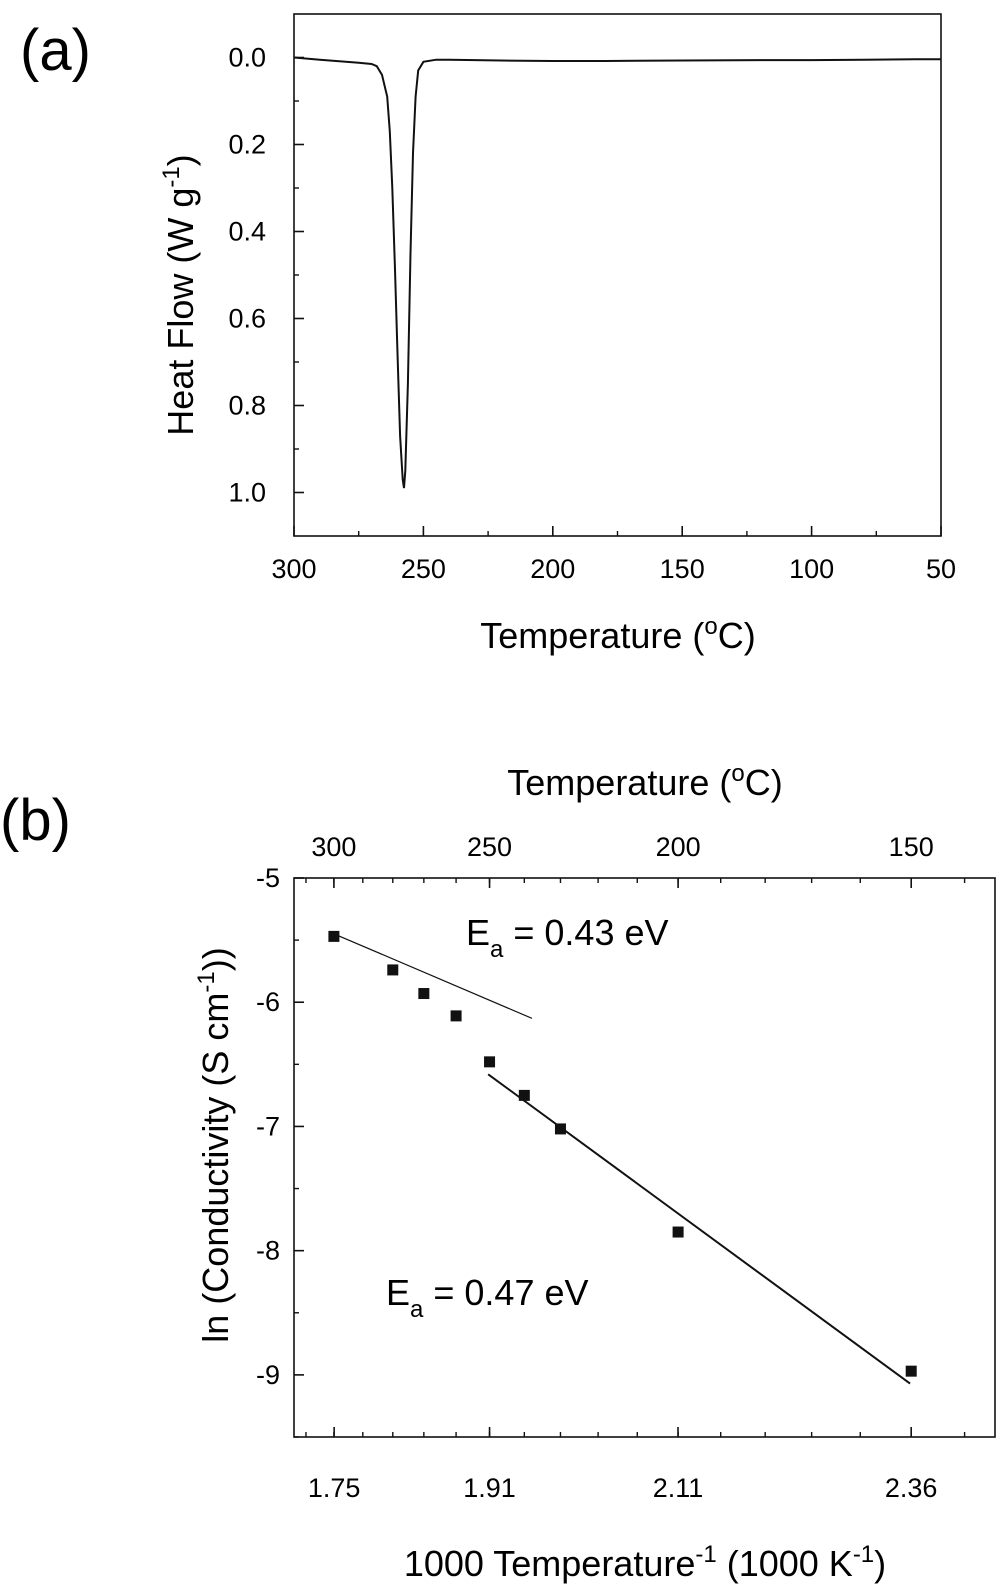 This screenshot has height=1587, width=1008. What do you see at coordinates (268, 1375) in the screenshot?
I see `y-tick-label-b: -9` at bounding box center [268, 1375].